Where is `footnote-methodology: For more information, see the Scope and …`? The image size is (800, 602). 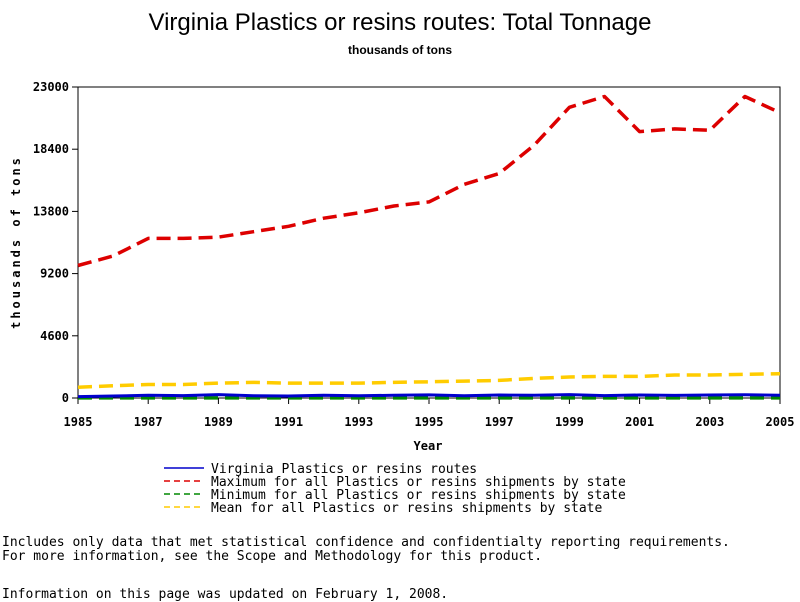 footnote-methodology: For more information, see the Scope and … is located at coordinates (272, 557).